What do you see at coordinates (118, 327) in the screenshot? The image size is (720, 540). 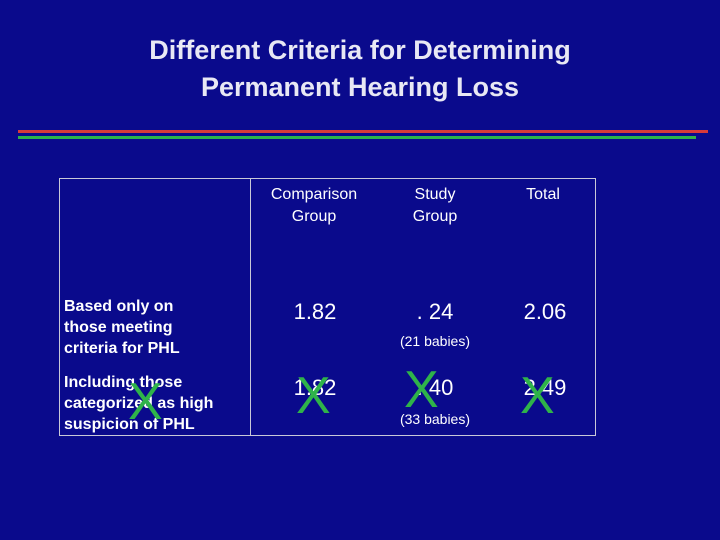 I see `row1-label-line-2: those meeting` at bounding box center [118, 327].